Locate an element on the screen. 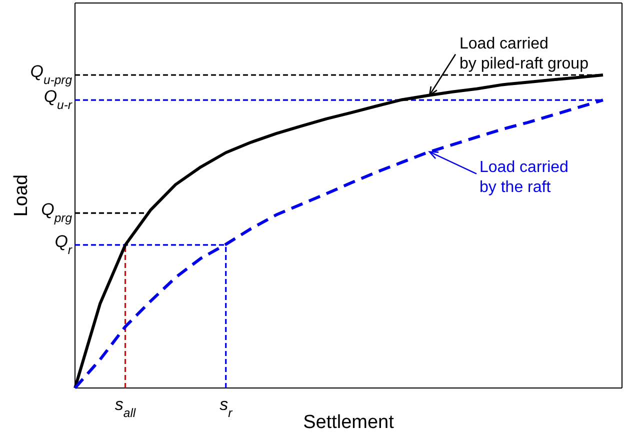  y-axis-title: Load is located at coordinates (21, 195).